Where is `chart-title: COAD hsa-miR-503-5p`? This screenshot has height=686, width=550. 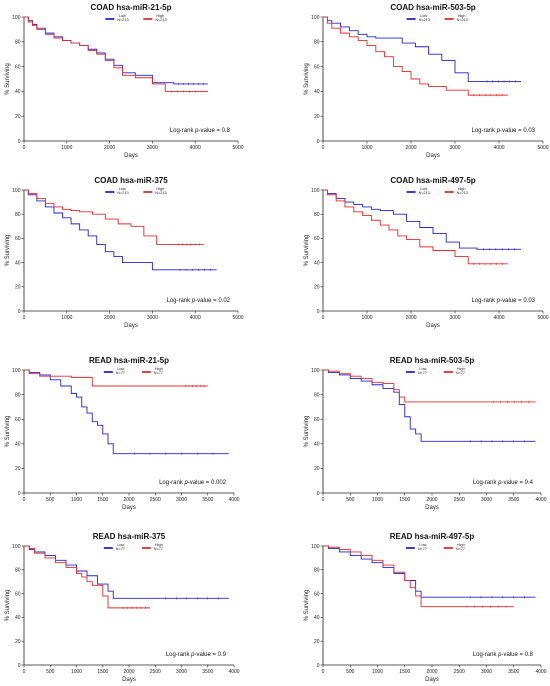
chart-title: COAD hsa-miR-503-5p is located at coordinates (432, 7).